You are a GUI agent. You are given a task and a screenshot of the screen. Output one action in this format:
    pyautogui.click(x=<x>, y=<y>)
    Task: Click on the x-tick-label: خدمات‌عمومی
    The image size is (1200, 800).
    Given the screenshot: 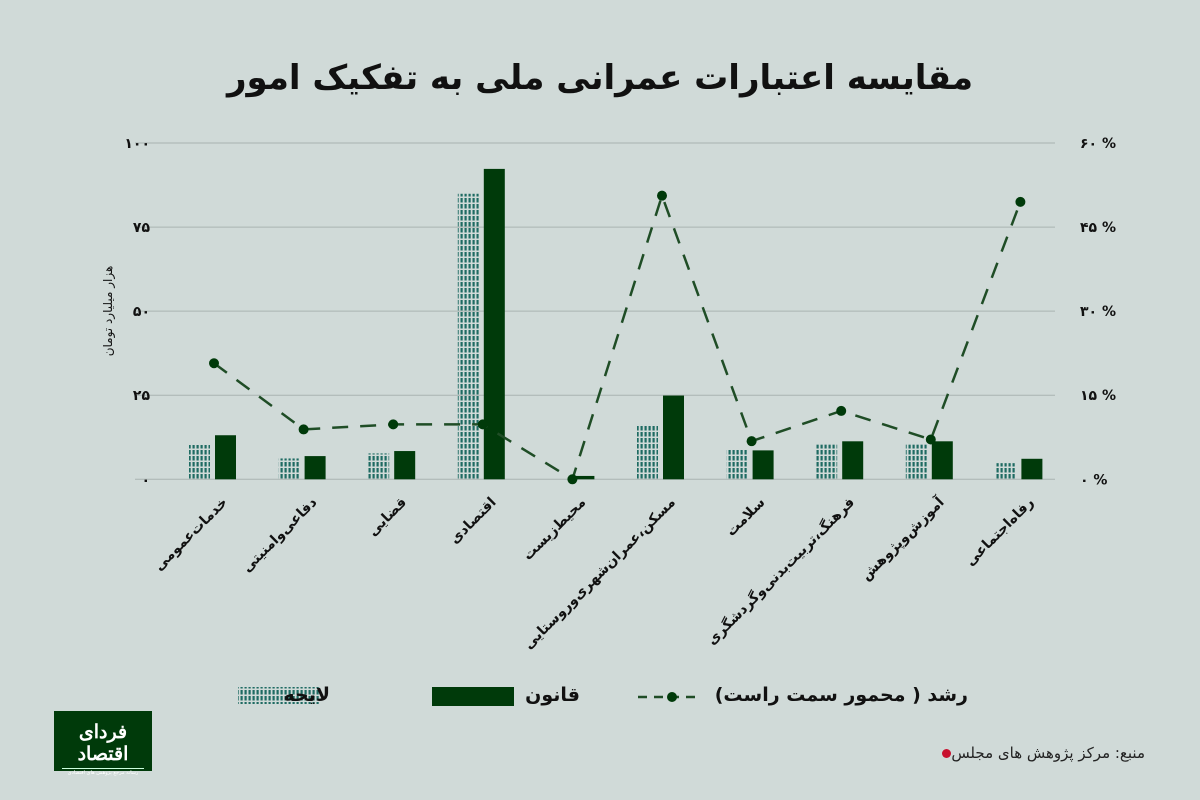 What is the action you would take?
    pyautogui.click(x=191, y=535)
    